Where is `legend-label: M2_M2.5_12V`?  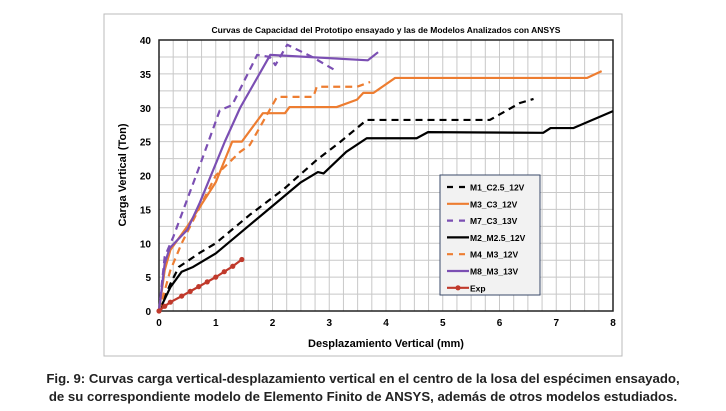
legend-label: M2_M2.5_12V is located at coordinates (498, 238).